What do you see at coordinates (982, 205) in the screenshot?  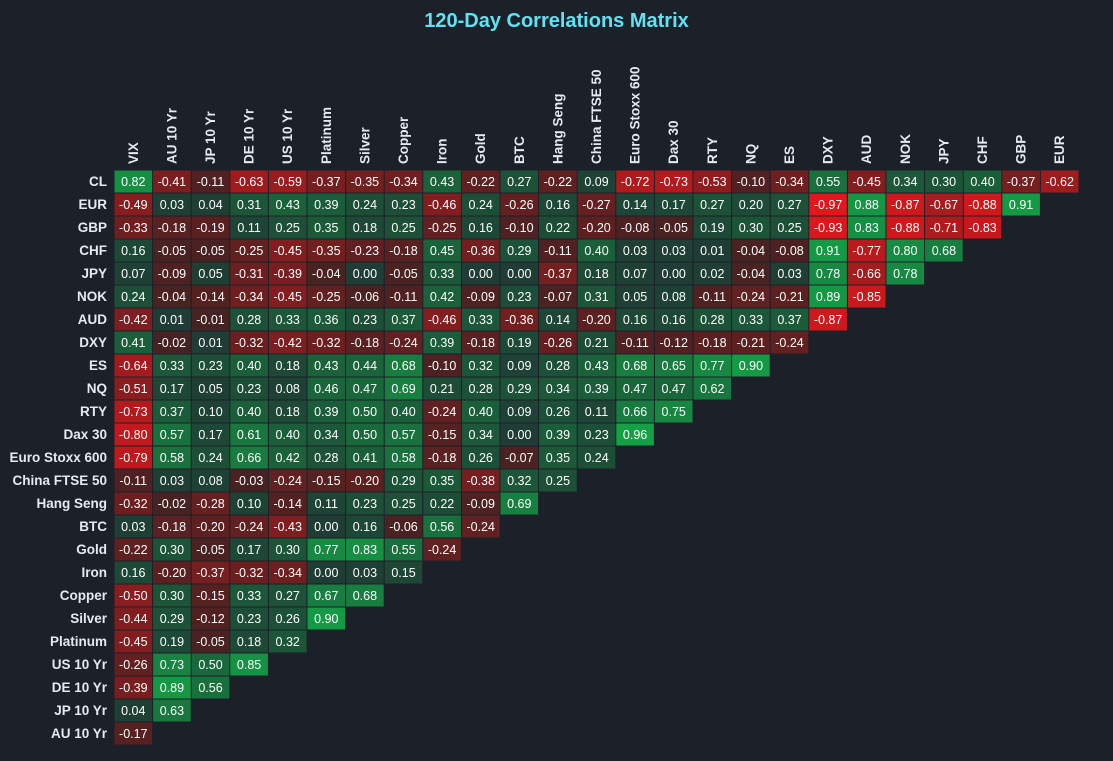 I see `cell-value: -0.88` at bounding box center [982, 205].